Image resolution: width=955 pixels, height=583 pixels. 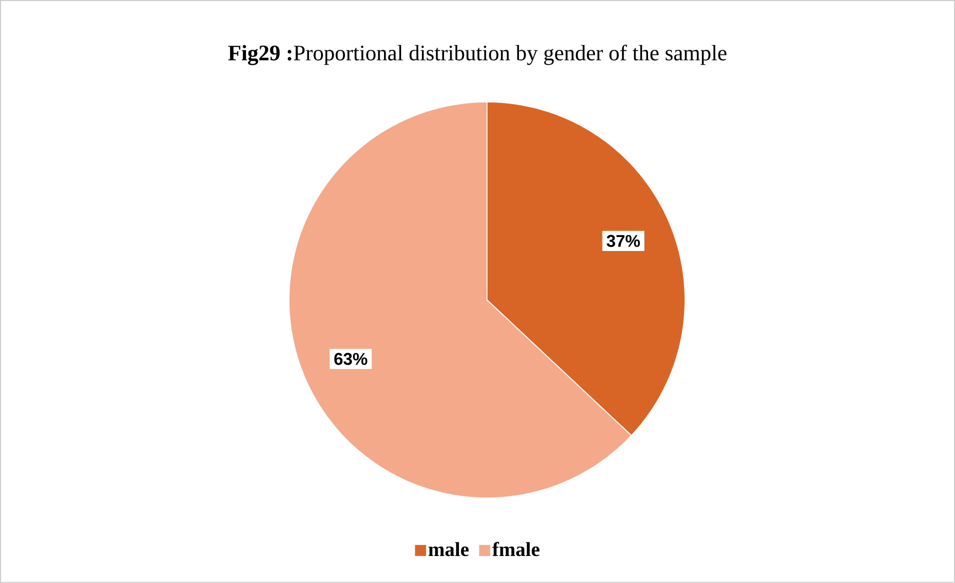 I want to click on legend-label: fmale, so click(x=516, y=549).